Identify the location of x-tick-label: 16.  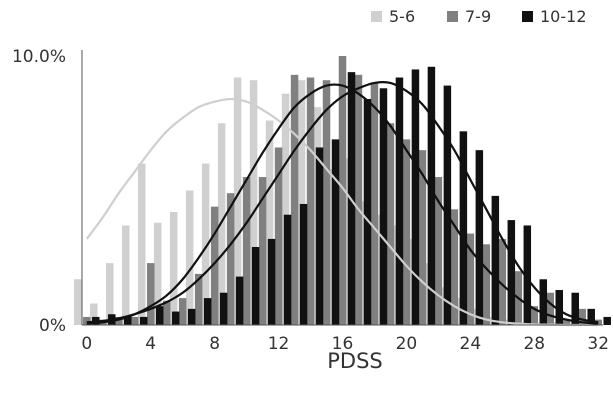
(343, 344).